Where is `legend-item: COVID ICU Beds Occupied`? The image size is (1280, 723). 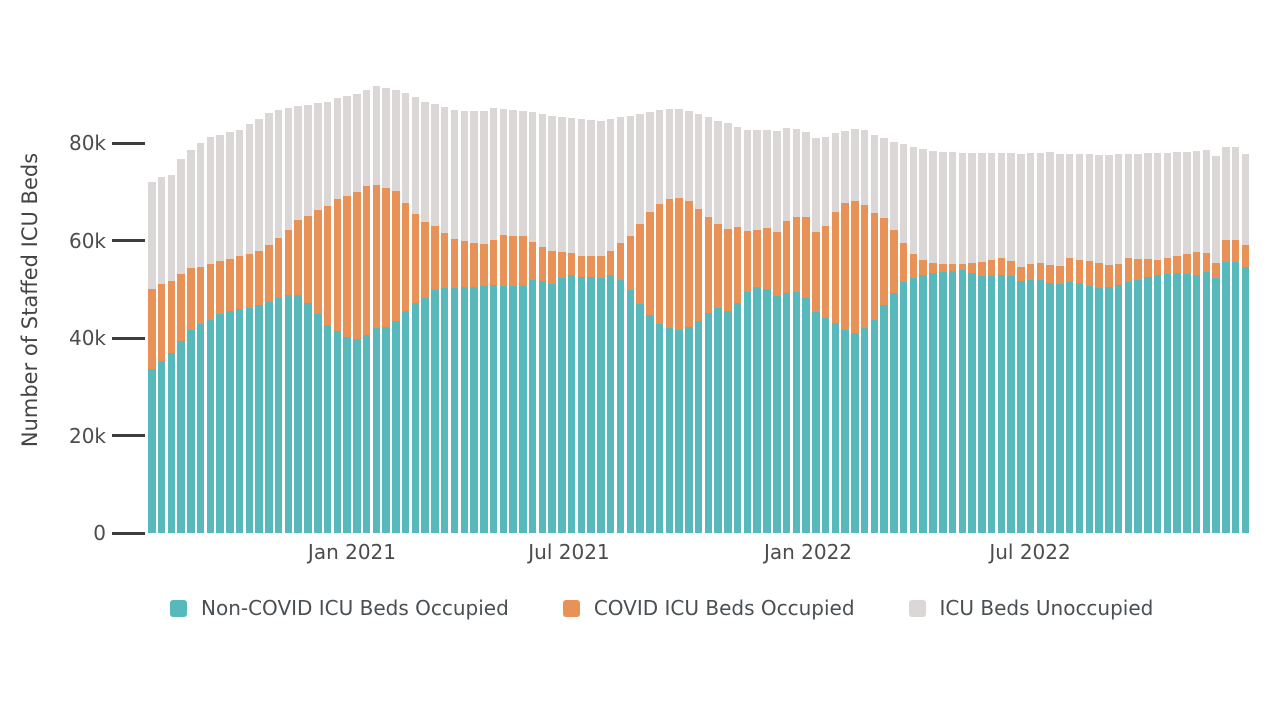
legend-item: COVID ICU Beds Occupied is located at coordinates (708, 608).